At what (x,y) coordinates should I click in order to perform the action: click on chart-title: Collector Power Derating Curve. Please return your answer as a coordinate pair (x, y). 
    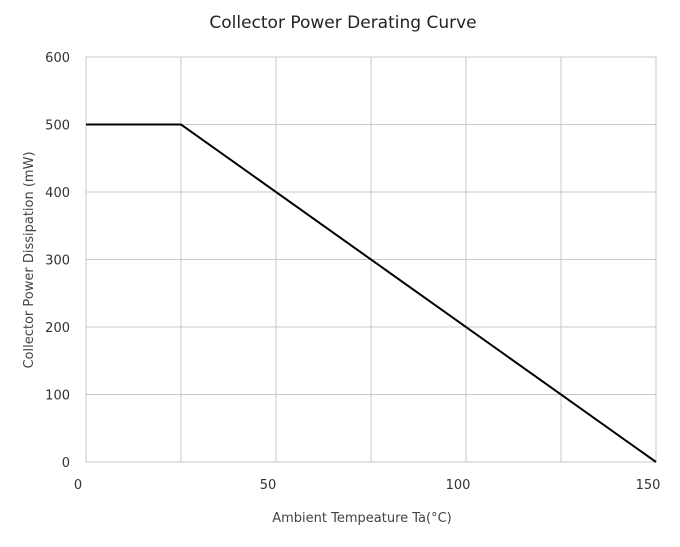
    Looking at the image, I should click on (342, 23).